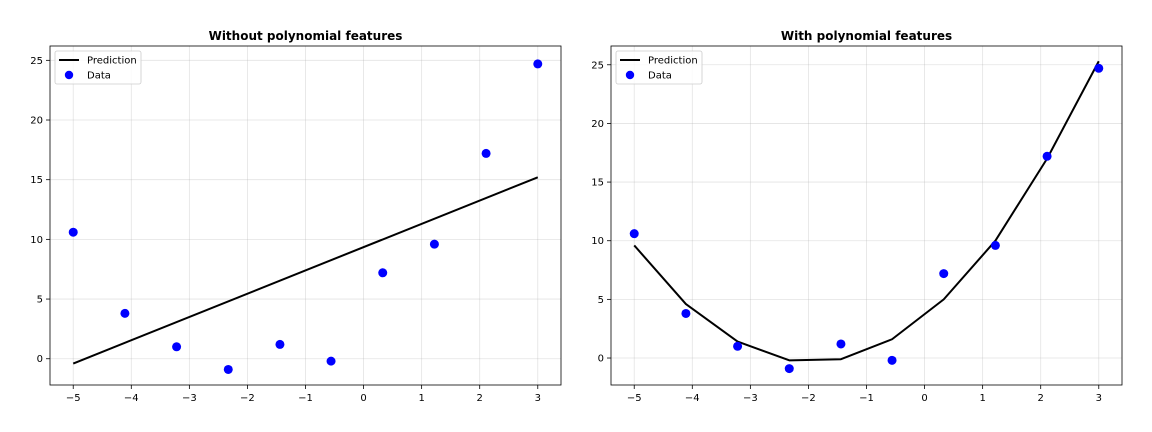 The height and width of the screenshot is (432, 1152). Describe the element at coordinates (659, 67) in the screenshot. I see `right-legend: Prediction Data` at that location.